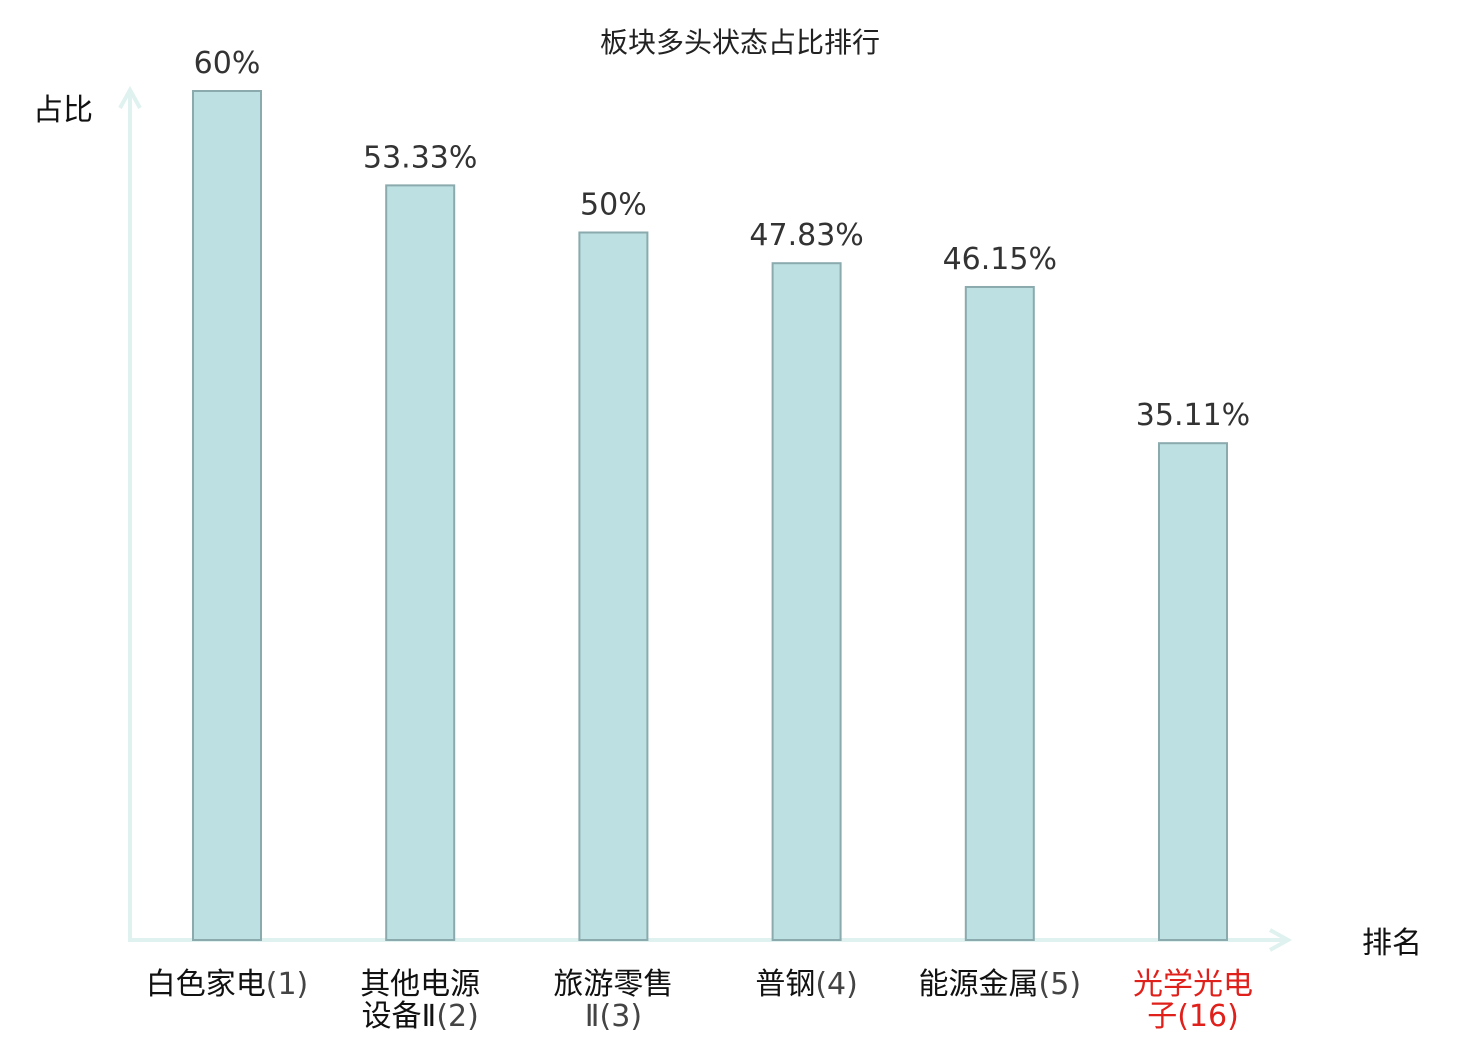  I want to click on category-label-2: 其他电源设备Ⅱ(2), so click(420, 1000).